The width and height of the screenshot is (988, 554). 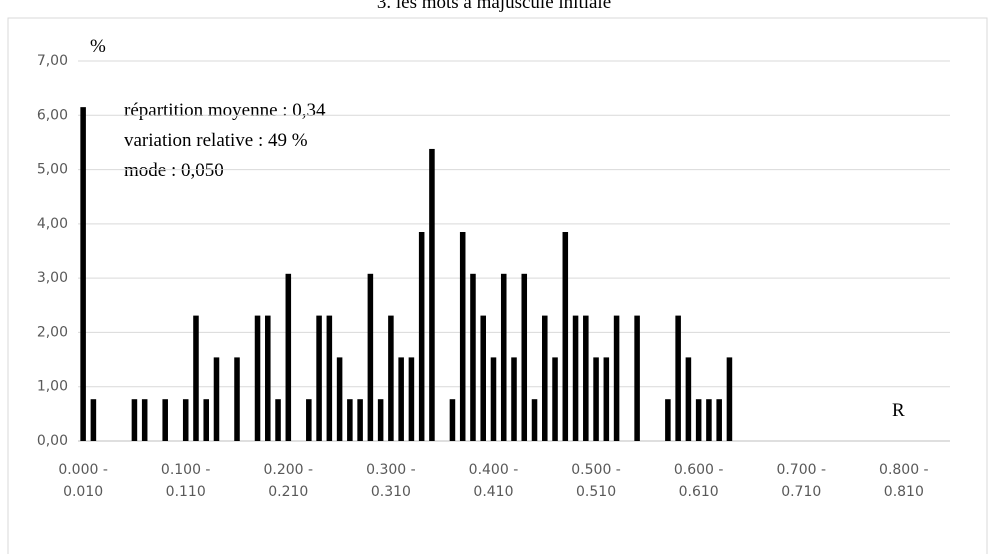 I want to click on x-tick-label: 0.700 - 0.710, so click(x=801, y=481).